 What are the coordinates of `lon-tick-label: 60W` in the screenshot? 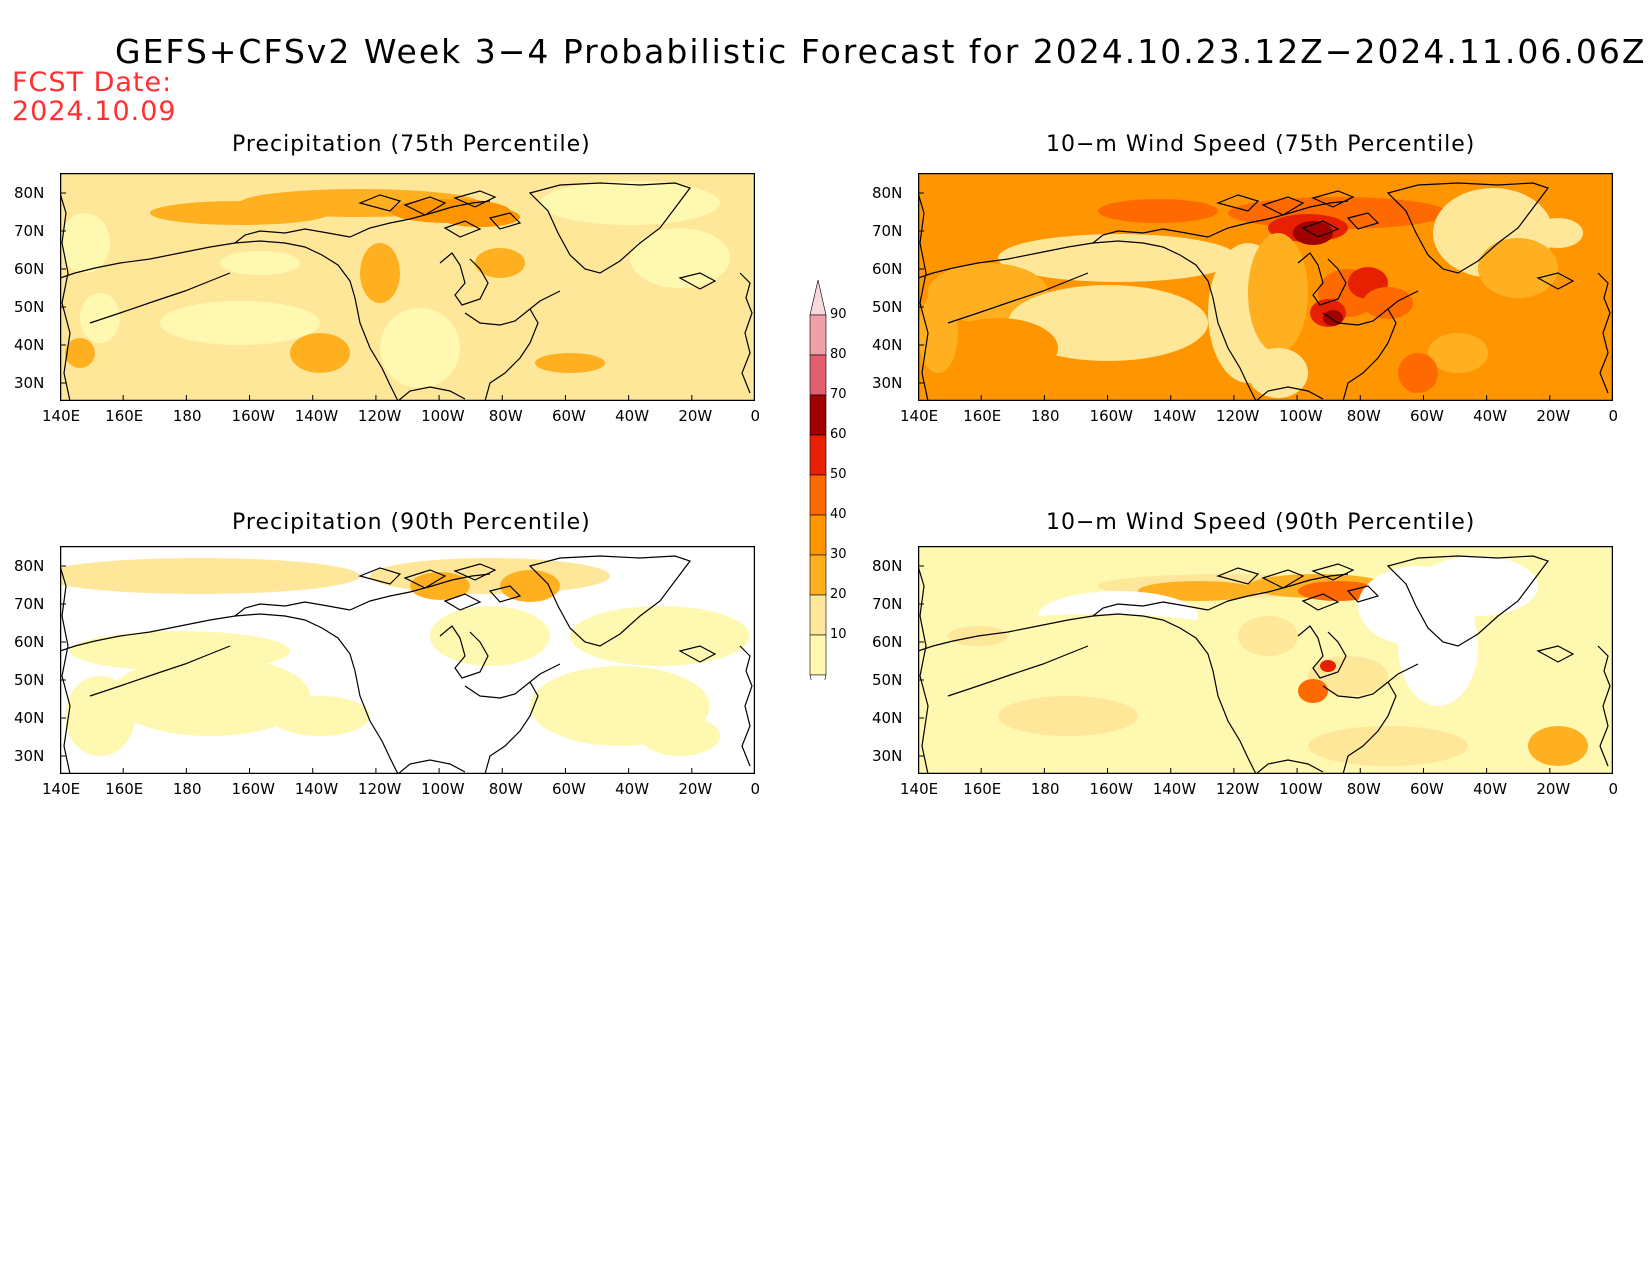 It's located at (1426, 416).